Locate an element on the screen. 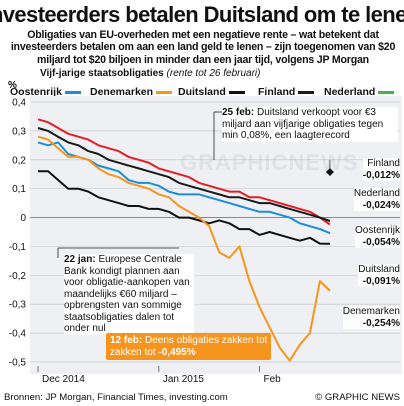 Image resolution: width=404 pixels, height=406 pixels. legend-item-duitsland: Duitsland is located at coordinates (211, 92).